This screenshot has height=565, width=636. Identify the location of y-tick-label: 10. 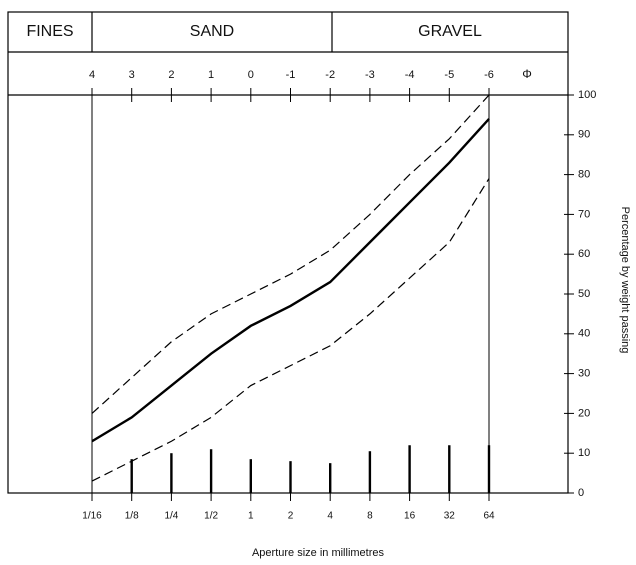
(584, 453).